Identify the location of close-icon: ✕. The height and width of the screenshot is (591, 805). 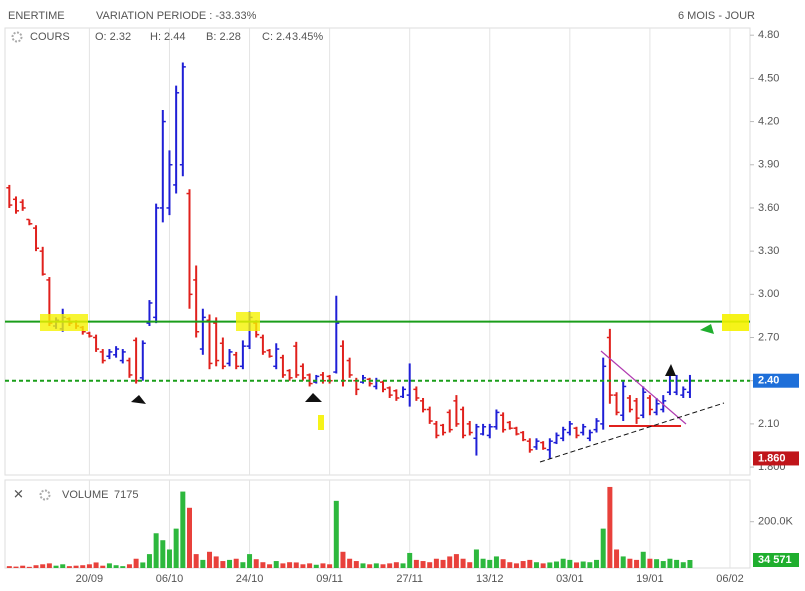
(18, 493).